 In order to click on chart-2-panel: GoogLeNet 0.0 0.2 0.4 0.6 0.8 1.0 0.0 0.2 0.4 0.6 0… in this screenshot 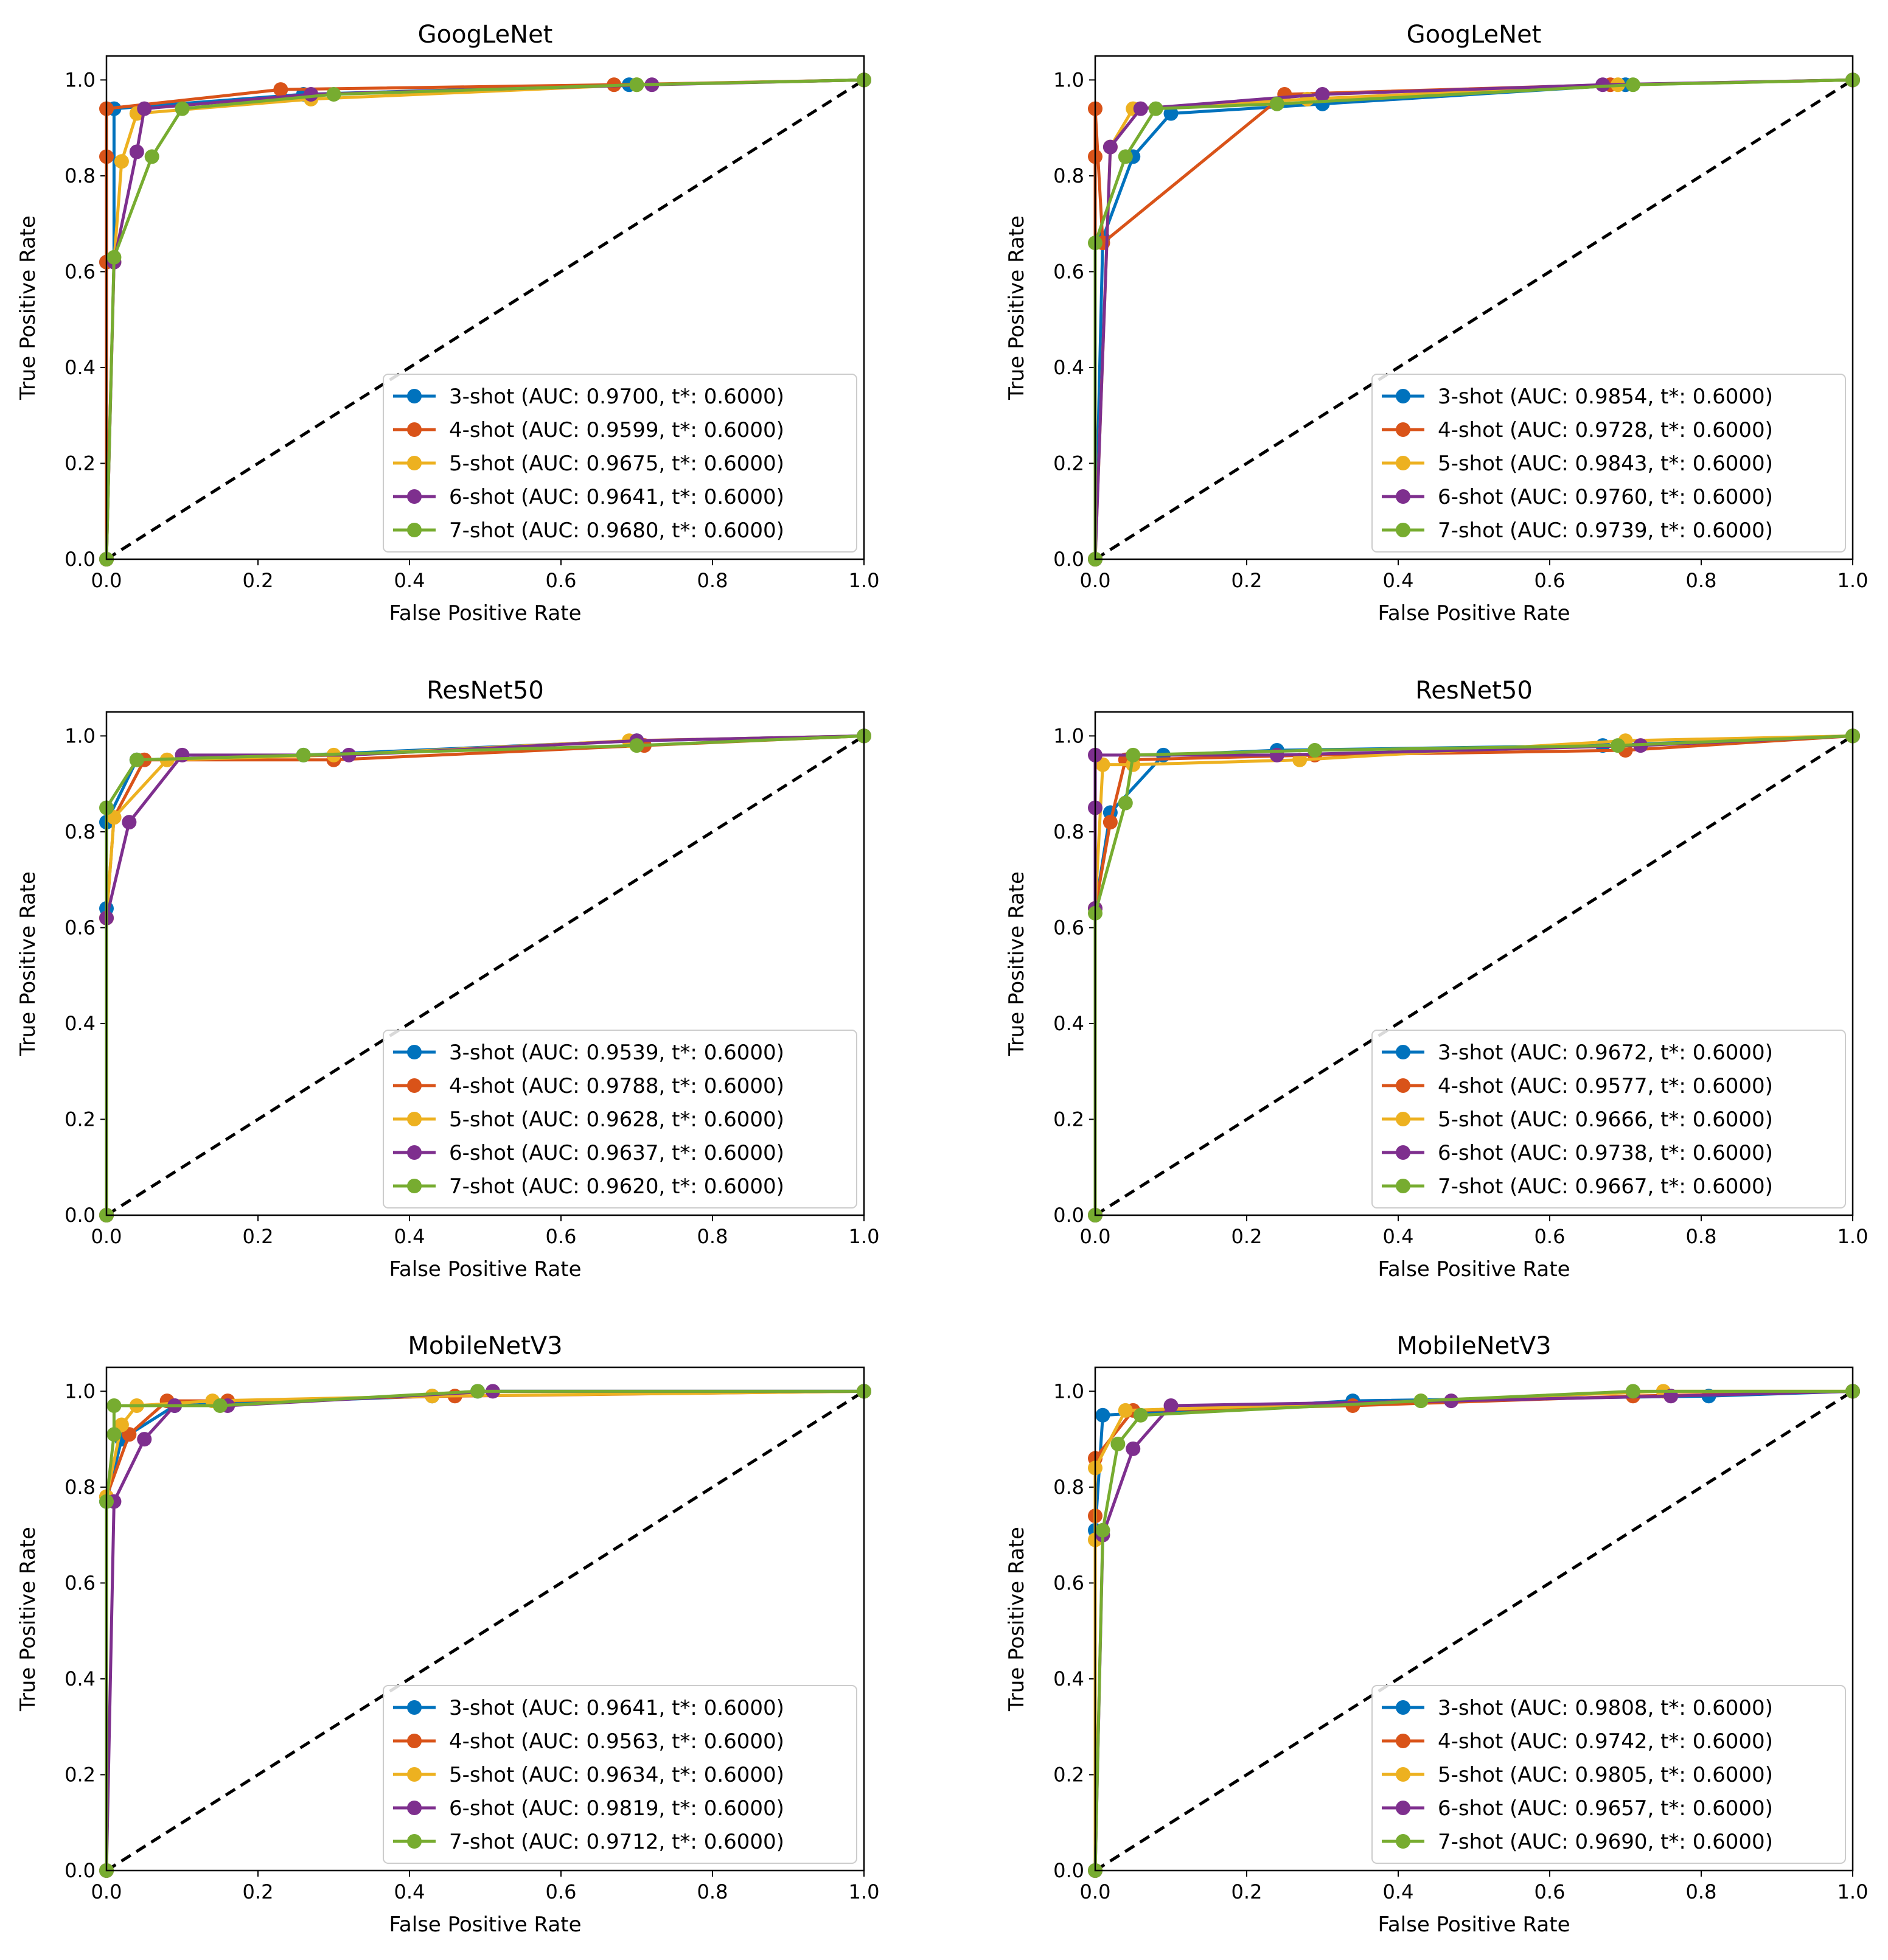, I will do `click(1436, 323)`.